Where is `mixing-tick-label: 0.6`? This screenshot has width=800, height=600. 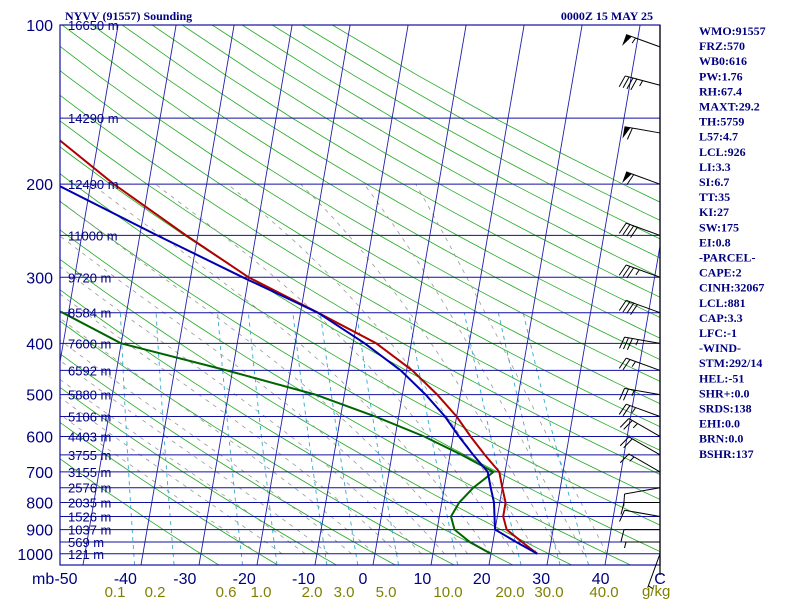
mixing-tick-label: 0.6 is located at coordinates (226, 592).